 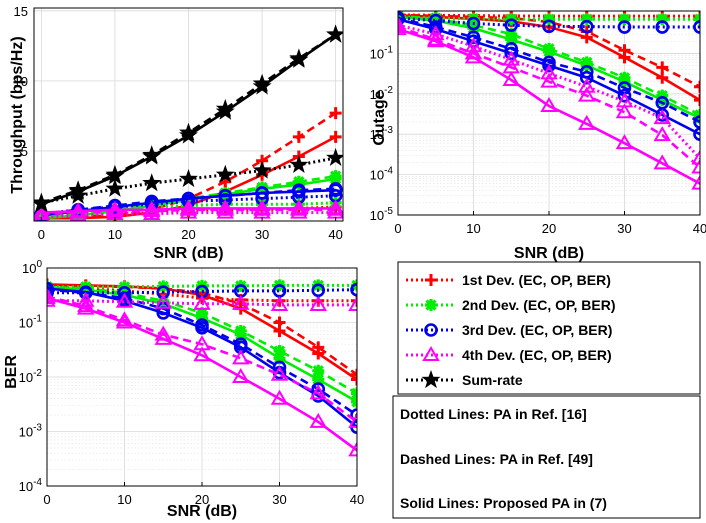 I want to click on y-tick-exponent: 0, so click(x=39, y=264).